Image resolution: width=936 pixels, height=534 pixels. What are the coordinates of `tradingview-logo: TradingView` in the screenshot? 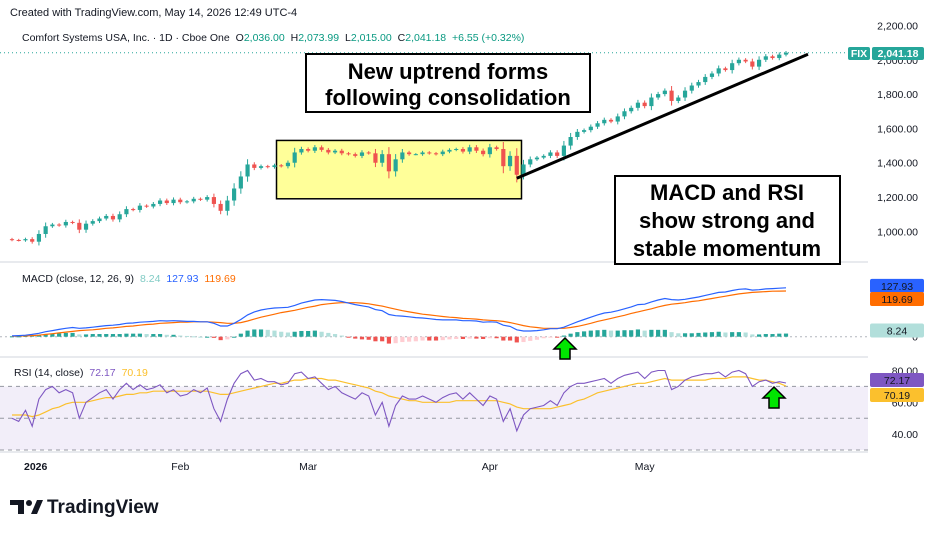 It's located at (84, 507).